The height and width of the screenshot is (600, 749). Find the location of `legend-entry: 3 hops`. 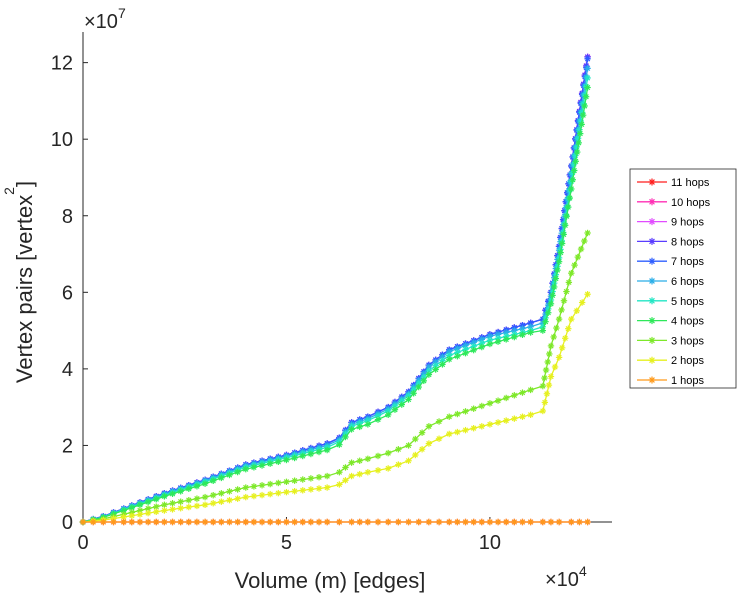

legend-entry: 3 hops is located at coordinates (671, 341).